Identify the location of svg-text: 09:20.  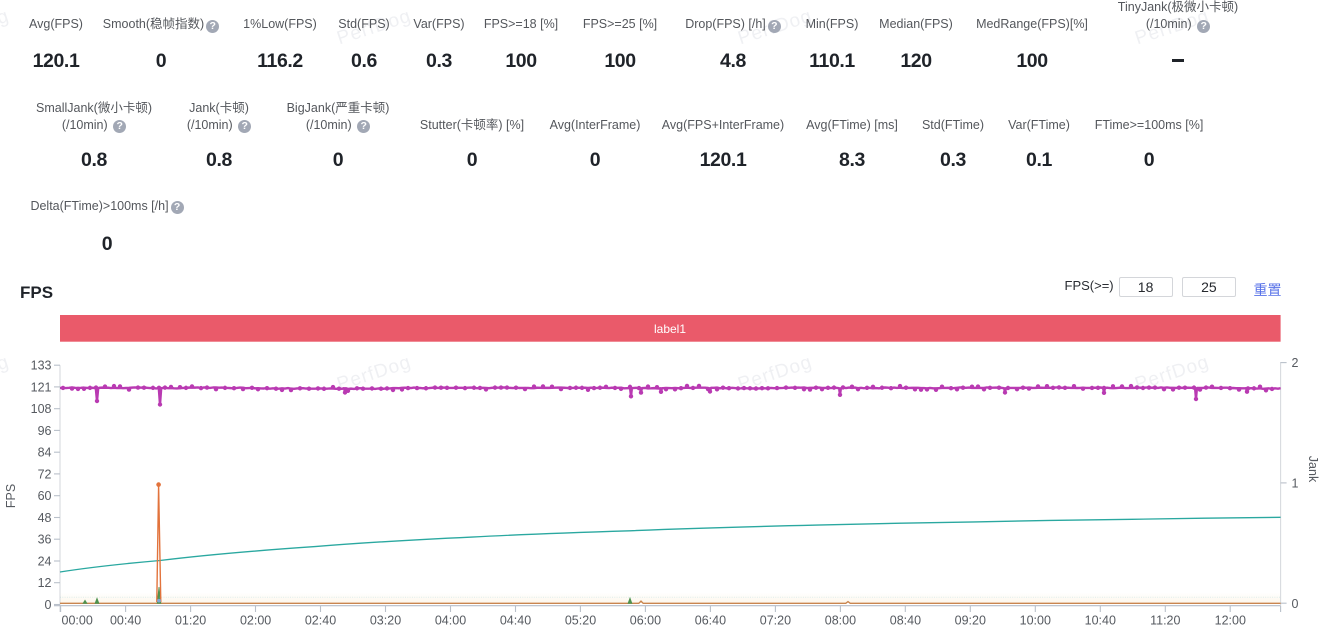
(970, 621).